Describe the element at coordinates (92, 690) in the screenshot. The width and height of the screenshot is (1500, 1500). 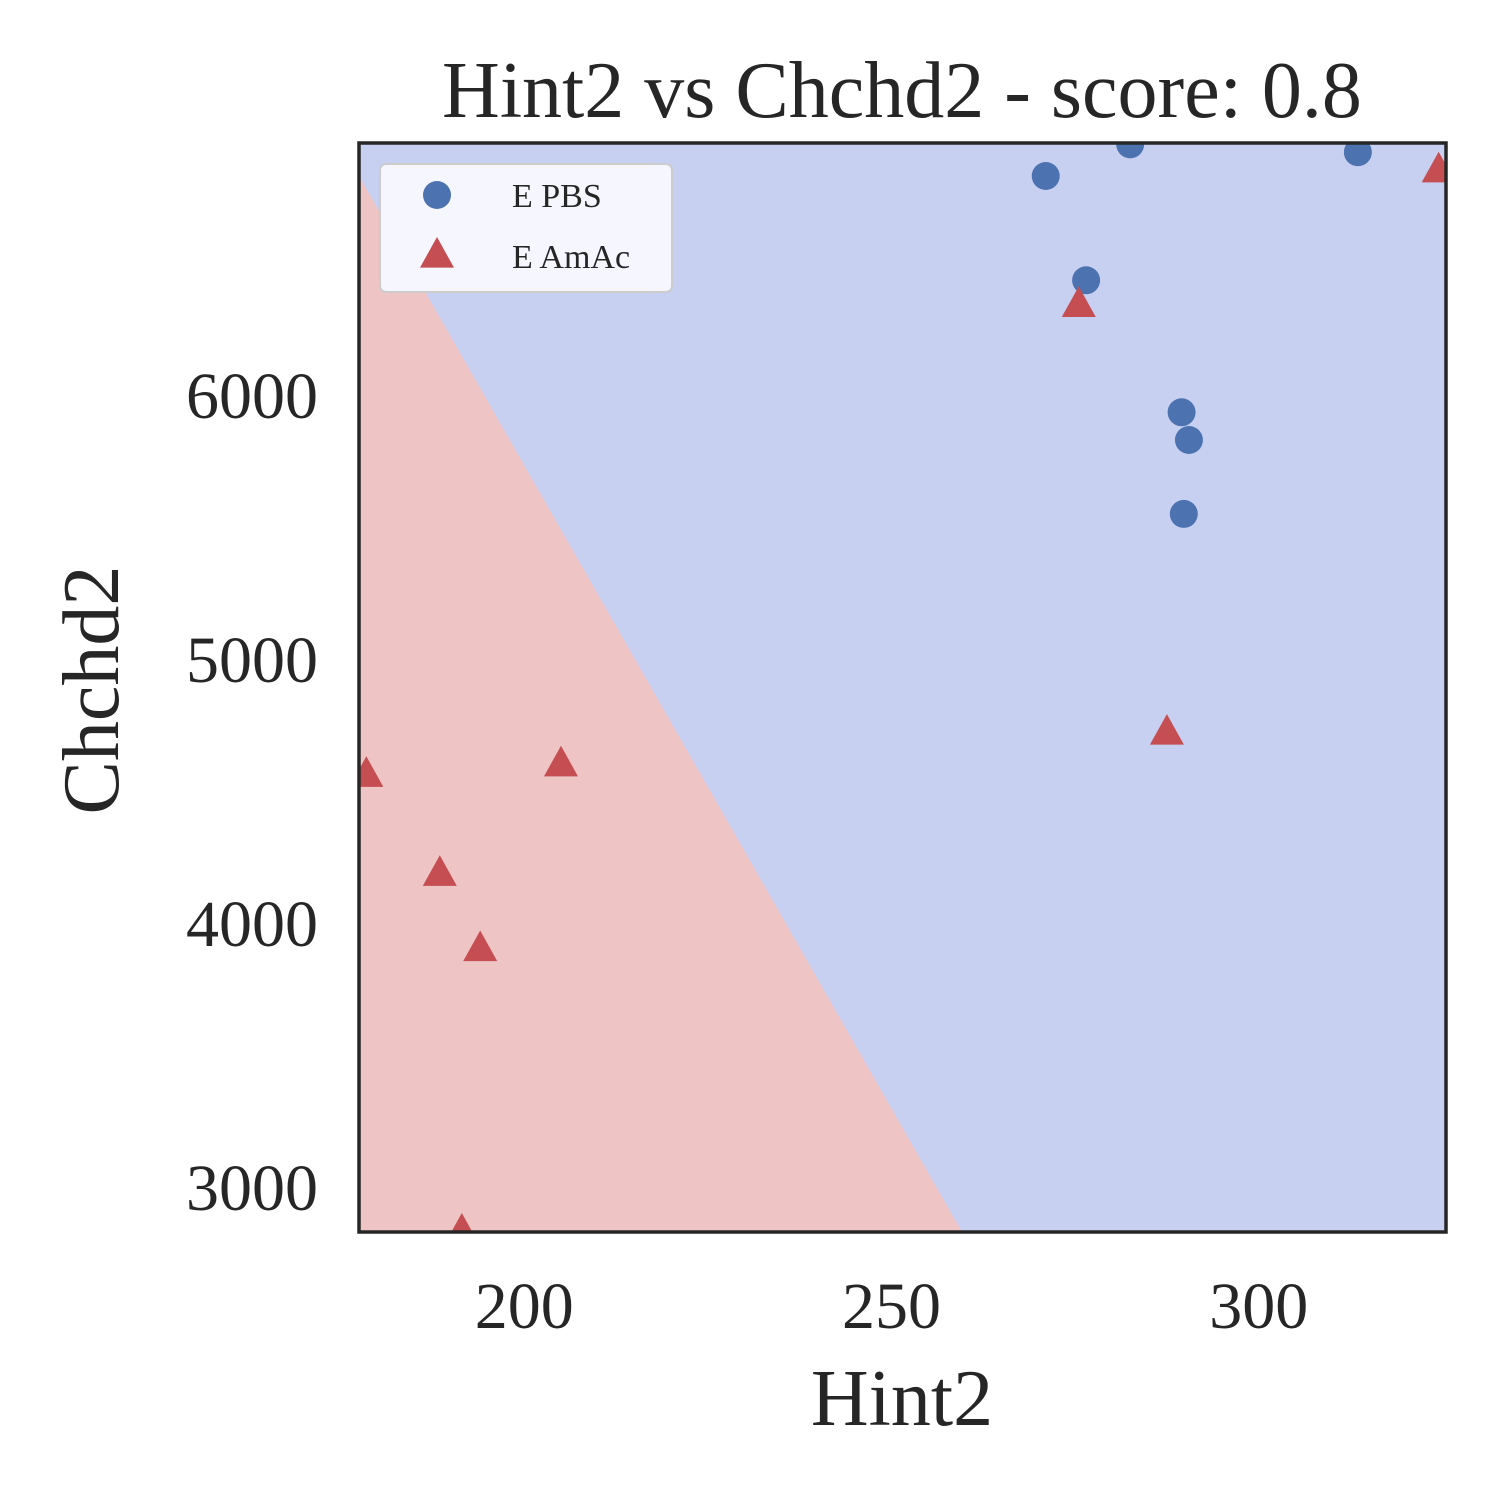
I see `y-axis-label: Chchd2` at that location.